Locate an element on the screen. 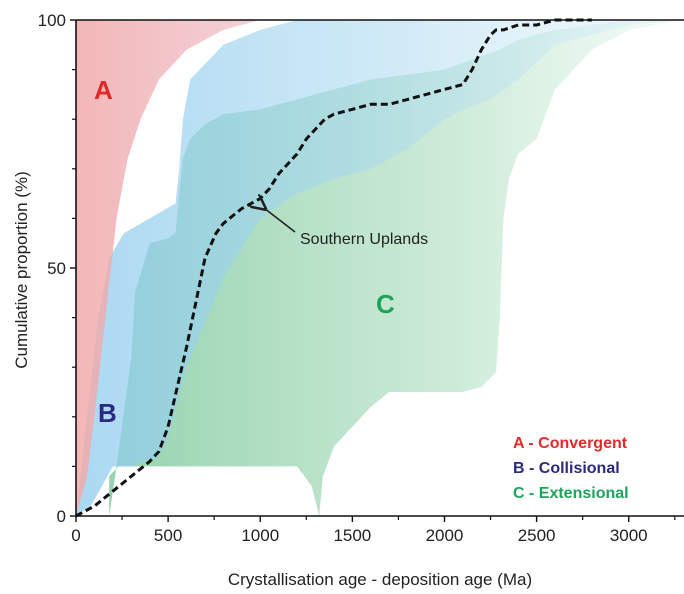 The height and width of the screenshot is (594, 684). x-tick-label: 500 is located at coordinates (168, 535).